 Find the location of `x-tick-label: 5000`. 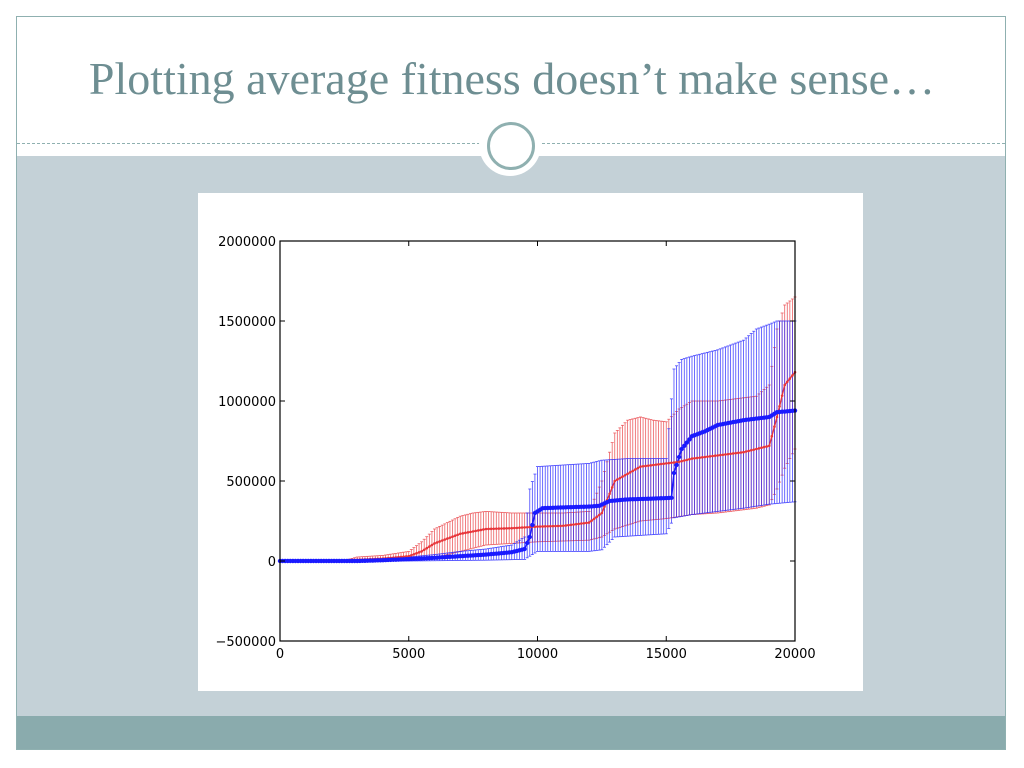

x-tick-label: 5000 is located at coordinates (408, 654).